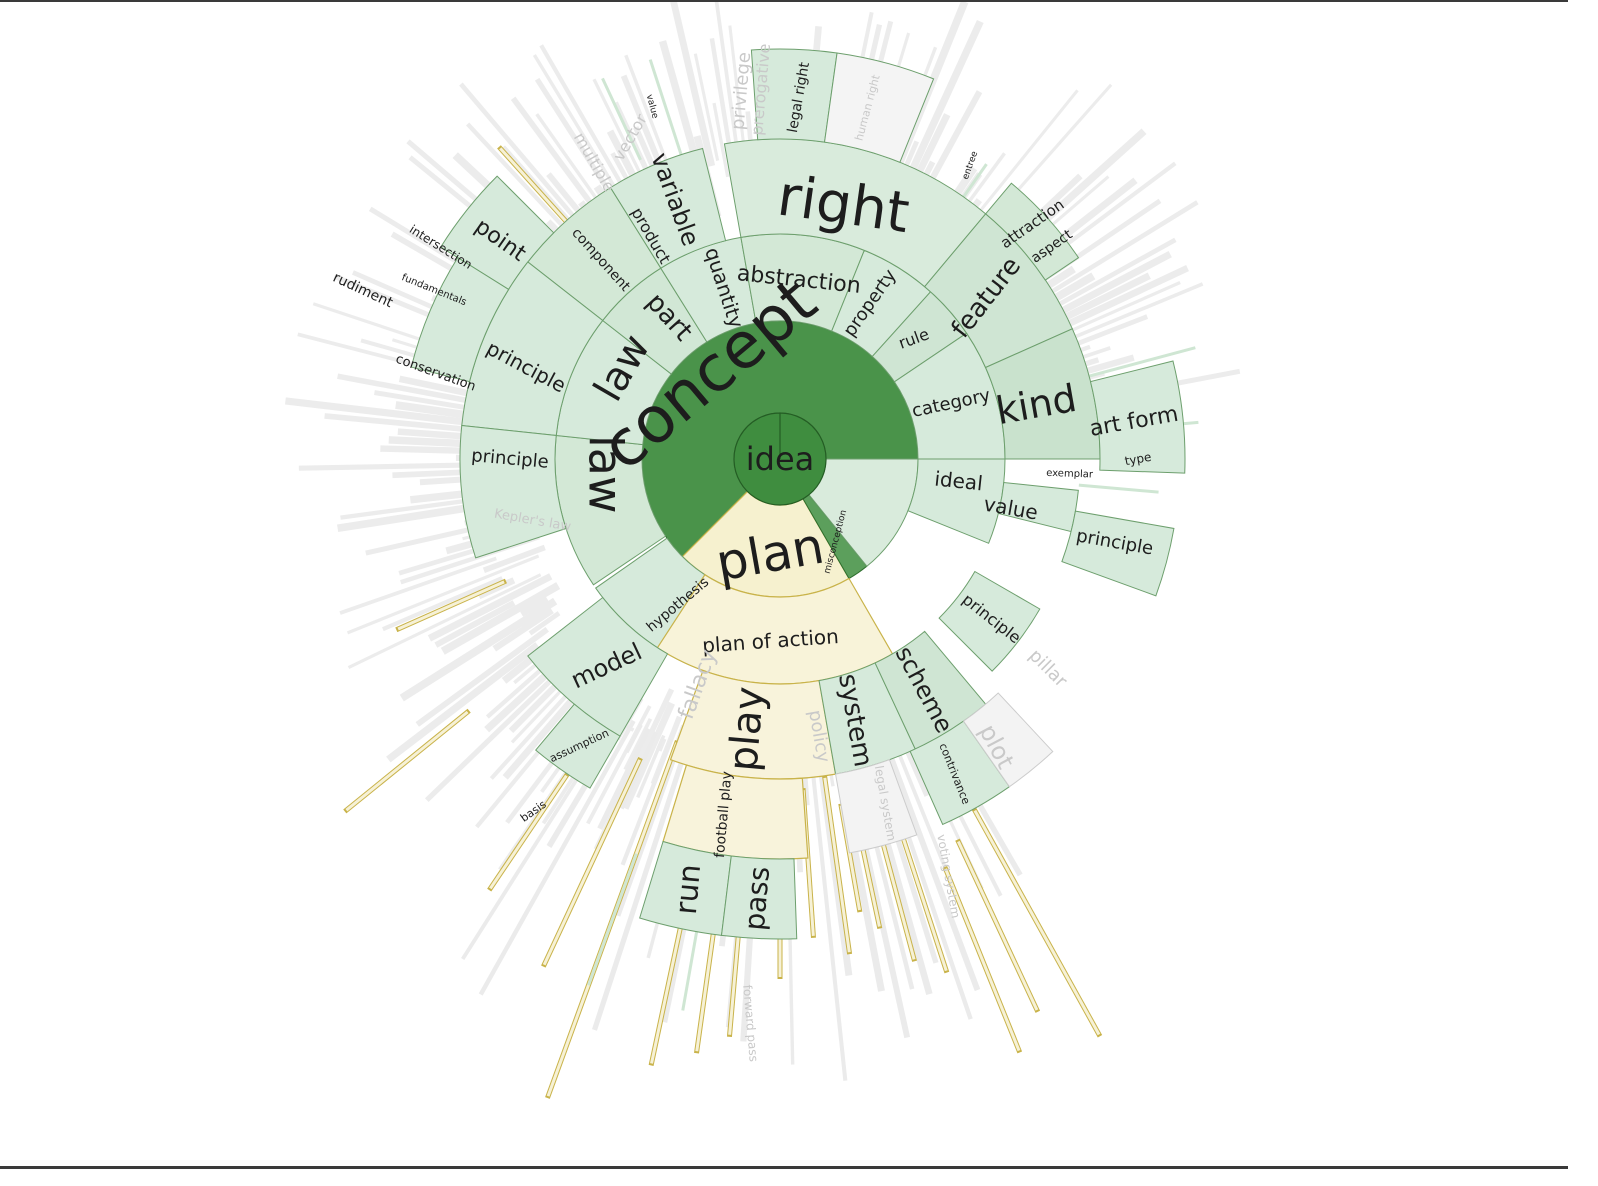 The height and width of the screenshot is (1186, 1598). I want to click on label-root-idea: idea, so click(780, 459).